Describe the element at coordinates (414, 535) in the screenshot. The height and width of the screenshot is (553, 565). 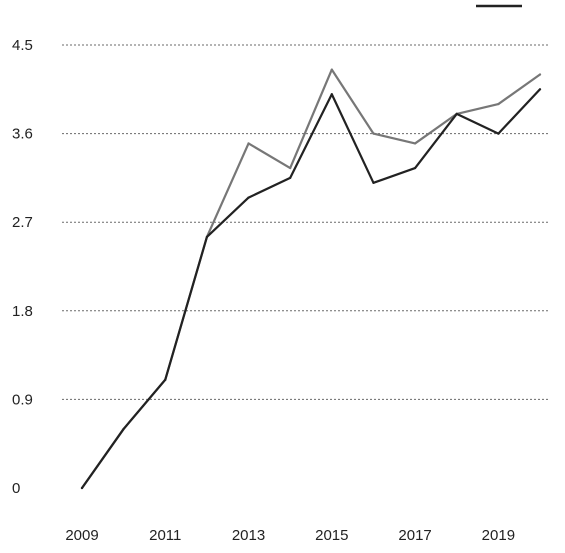
I see `x-tick-label: 2017` at that location.